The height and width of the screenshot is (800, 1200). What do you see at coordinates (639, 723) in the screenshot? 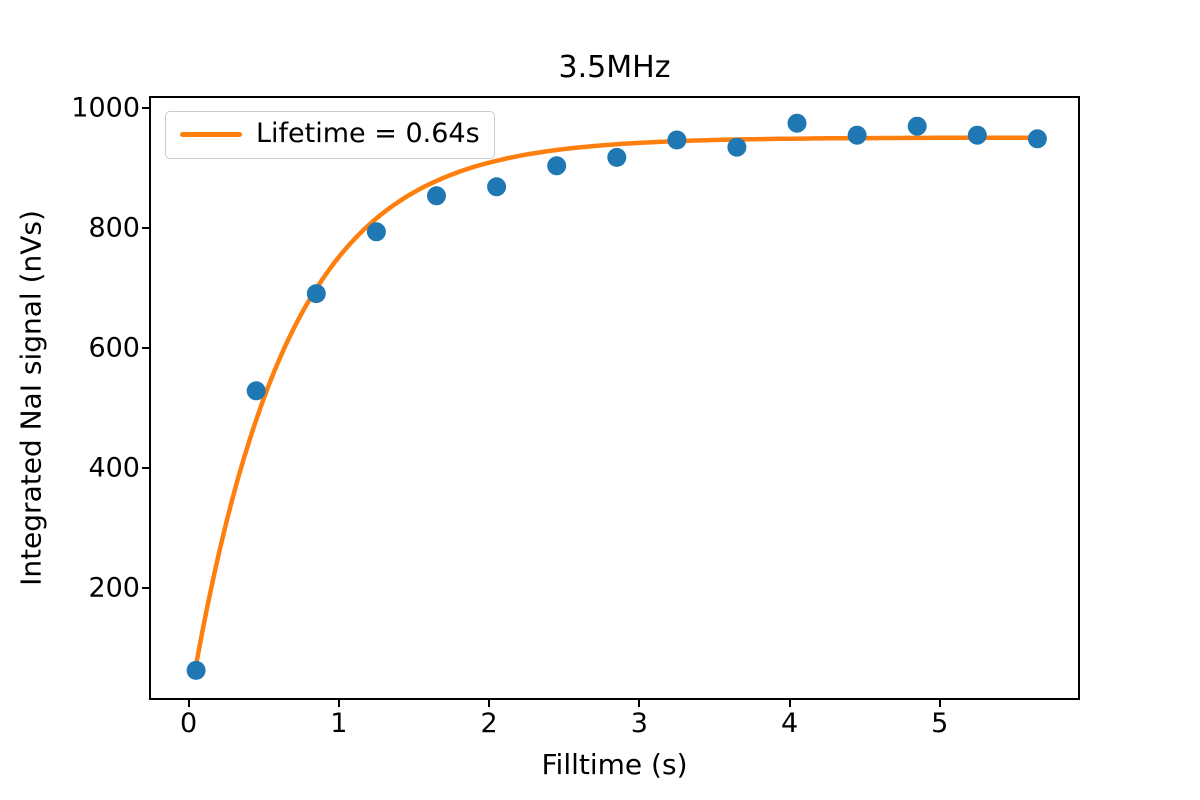
I see `x-tick-label: 3` at bounding box center [639, 723].